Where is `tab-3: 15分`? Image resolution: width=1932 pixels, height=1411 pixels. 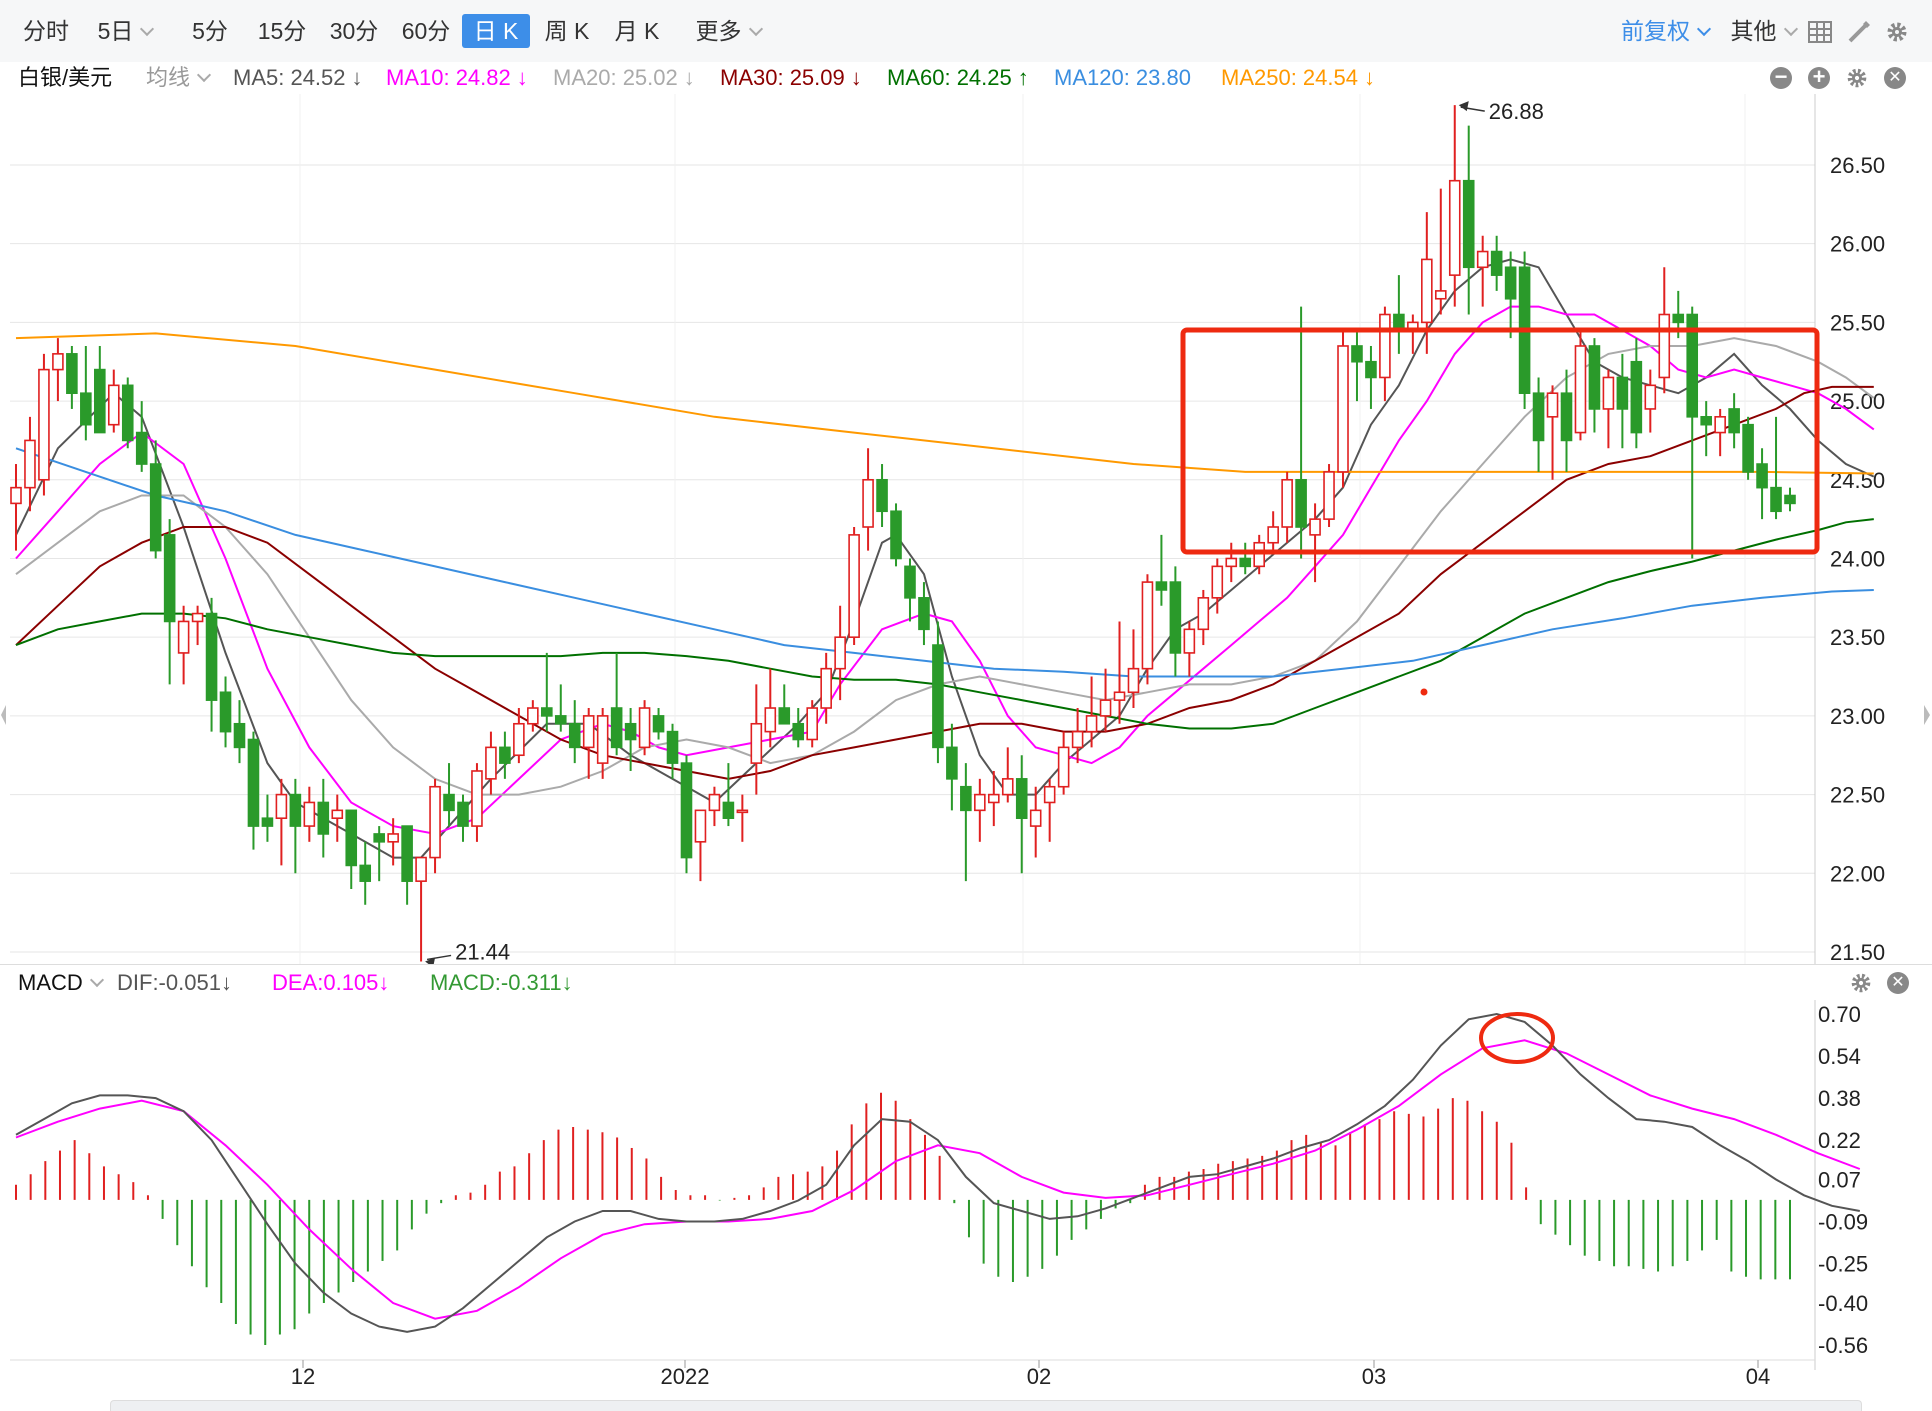 tab-3: 15分 is located at coordinates (282, 31).